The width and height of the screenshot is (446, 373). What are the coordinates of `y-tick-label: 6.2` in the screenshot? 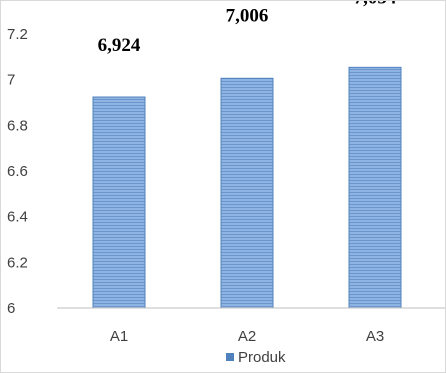 It's located at (17, 262).